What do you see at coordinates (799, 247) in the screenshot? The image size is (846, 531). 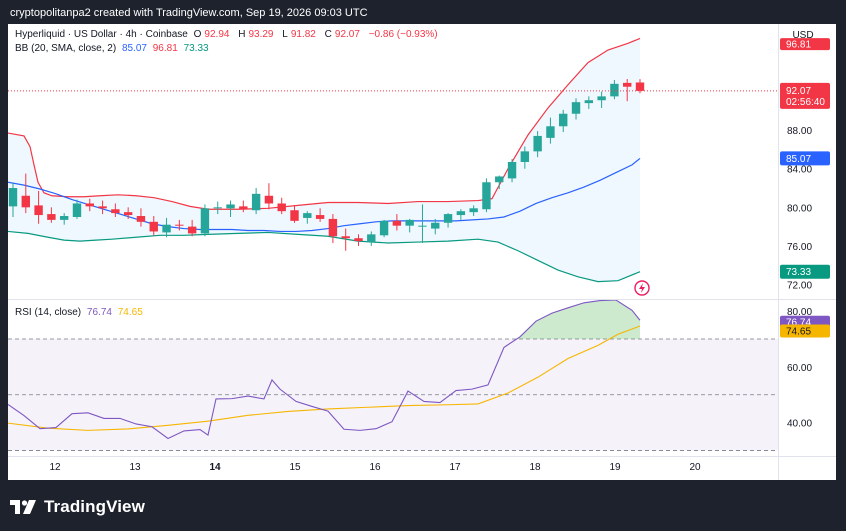 I see `price-tick-label: 76.00` at bounding box center [799, 247].